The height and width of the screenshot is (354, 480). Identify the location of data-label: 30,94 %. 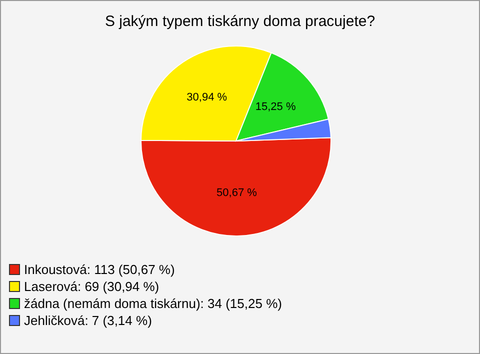
(207, 98).